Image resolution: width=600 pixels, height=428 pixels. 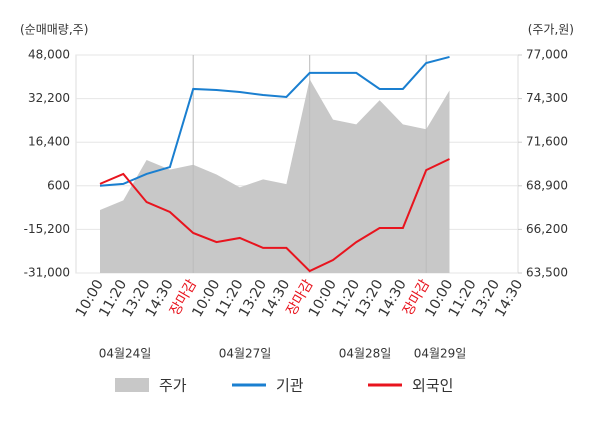 I want to click on y2-tick-label: 68,900, so click(x=547, y=185).